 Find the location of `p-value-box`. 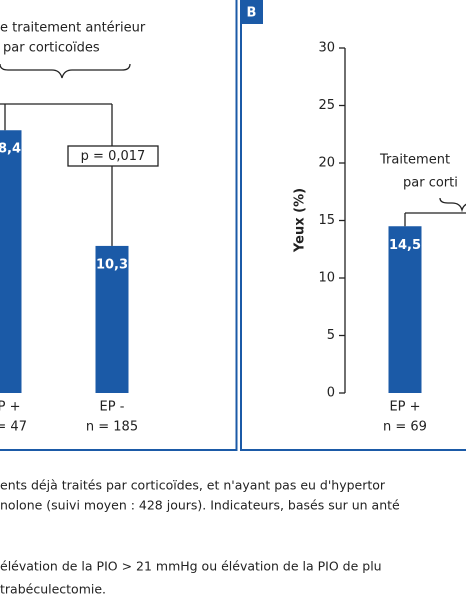

p-value-box is located at coordinates (113, 156).